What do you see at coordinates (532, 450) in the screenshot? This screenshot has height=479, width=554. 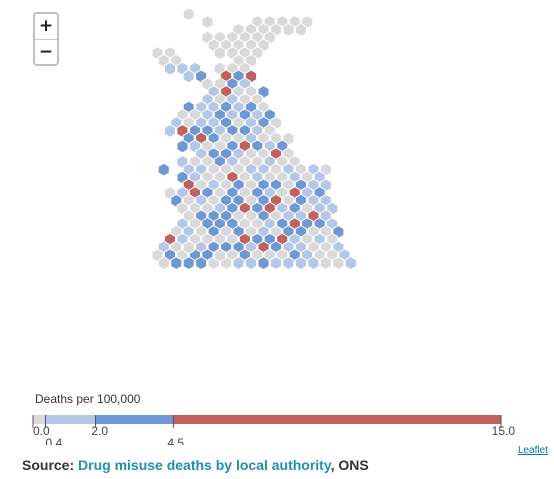 I see `leaflet-attribution-link: Leaflet` at bounding box center [532, 450].